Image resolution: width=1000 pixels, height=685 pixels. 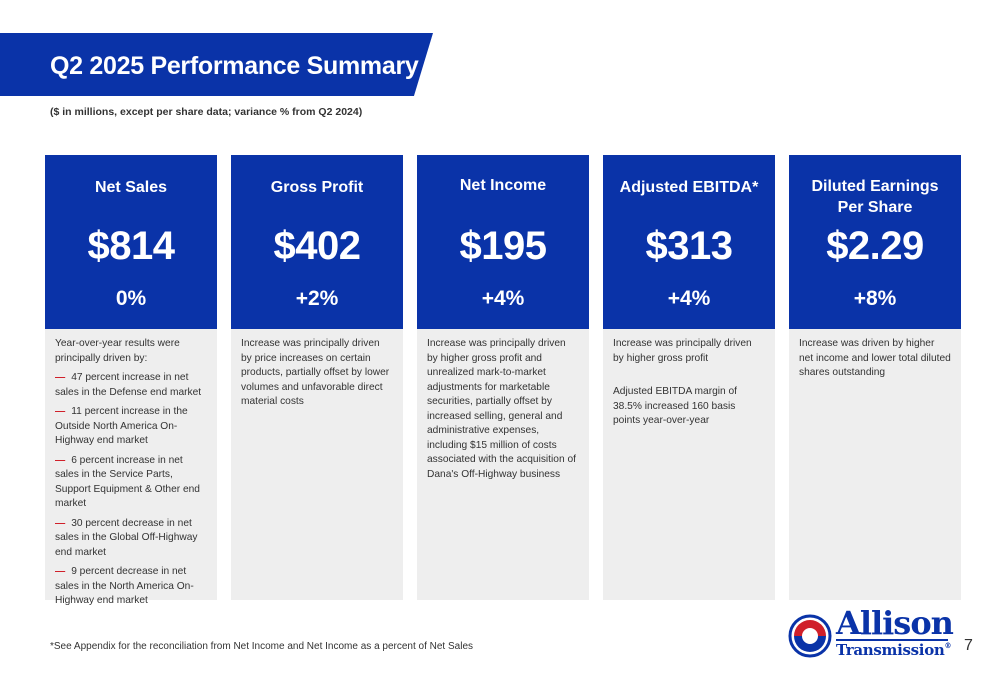 I want to click on allison-transmission-logo: Allison Transmission®, so click(x=873, y=634).